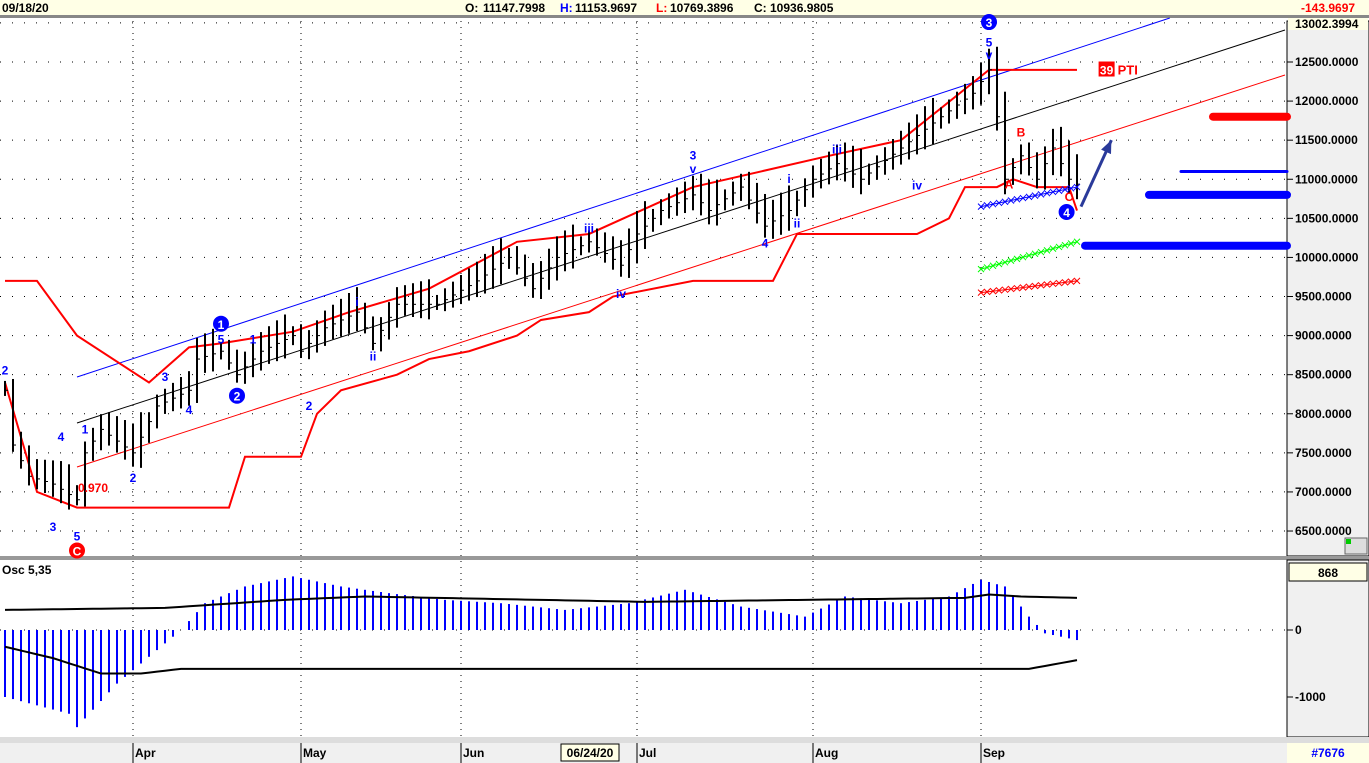  What do you see at coordinates (1323, 336) in the screenshot?
I see `price-tick-label: 9000.0000` at bounding box center [1323, 336].